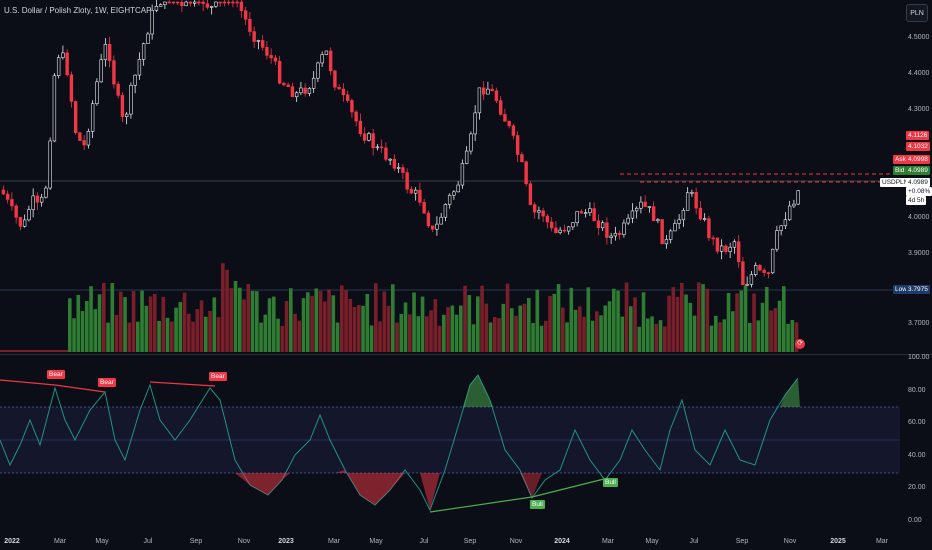 The width and height of the screenshot is (932, 550). I want to click on high-badge-2: 4.1032, so click(918, 146).